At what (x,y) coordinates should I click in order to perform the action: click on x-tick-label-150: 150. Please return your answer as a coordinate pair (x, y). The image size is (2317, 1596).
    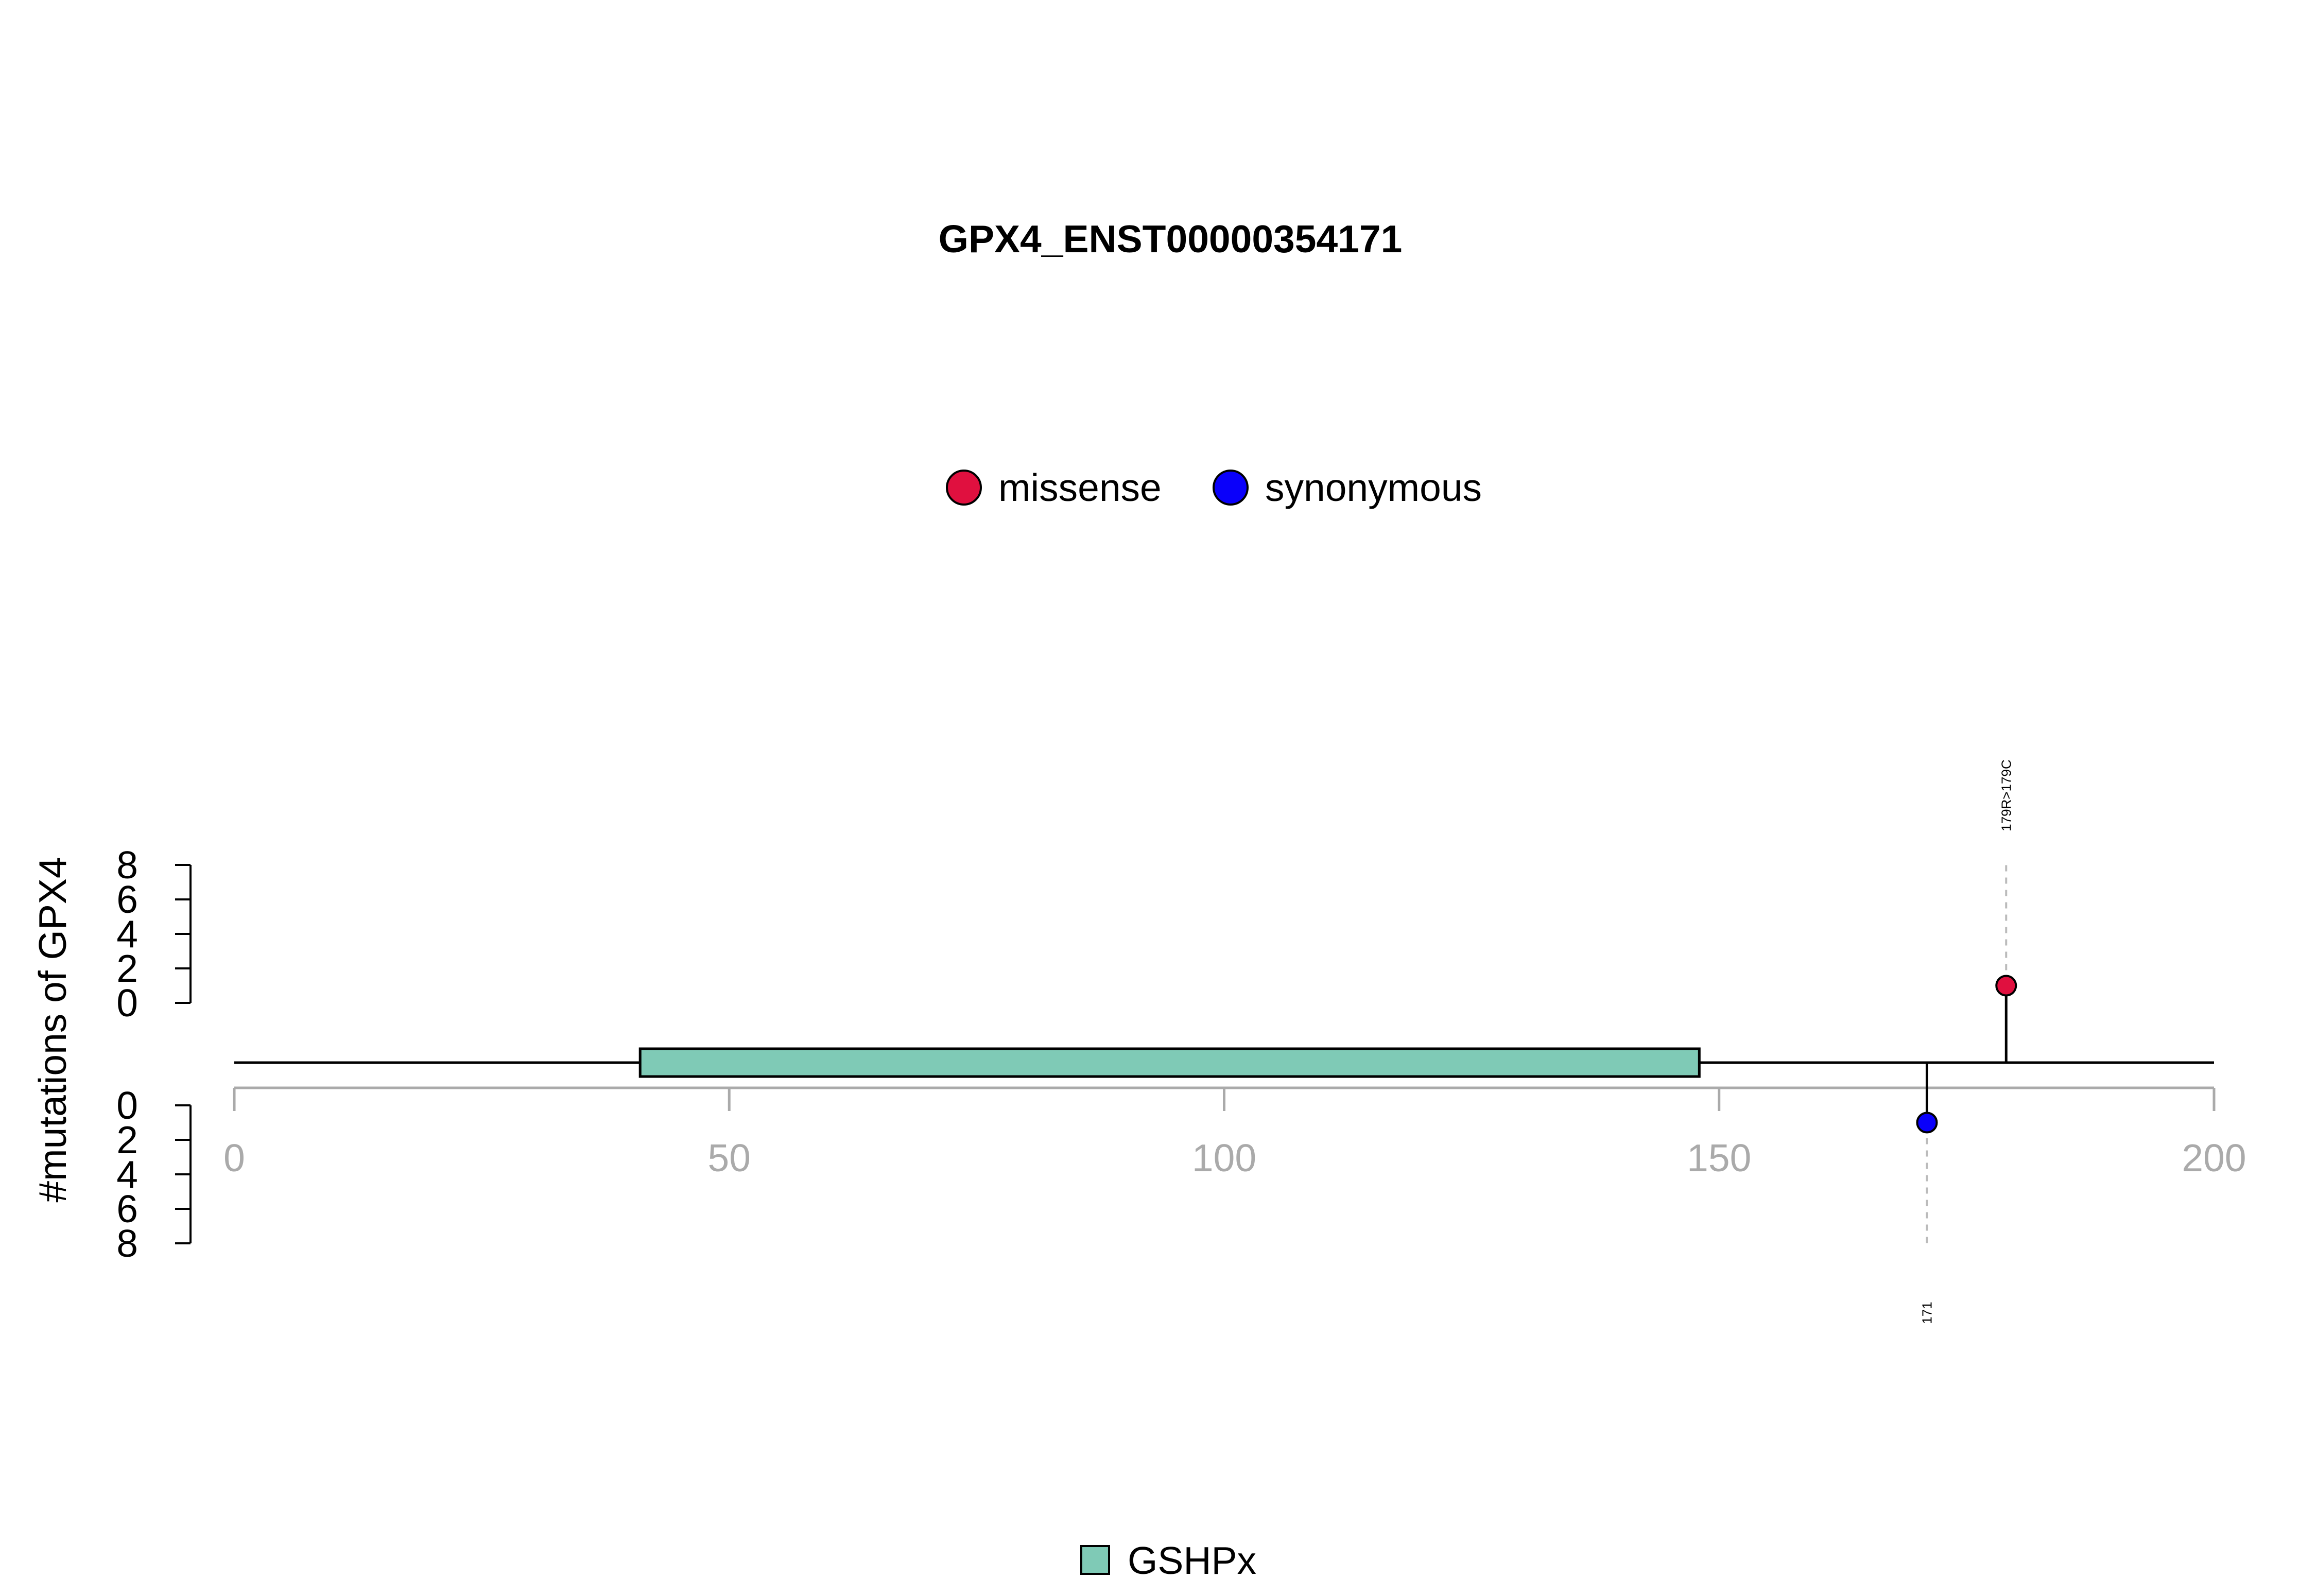
    Looking at the image, I should click on (1719, 1158).